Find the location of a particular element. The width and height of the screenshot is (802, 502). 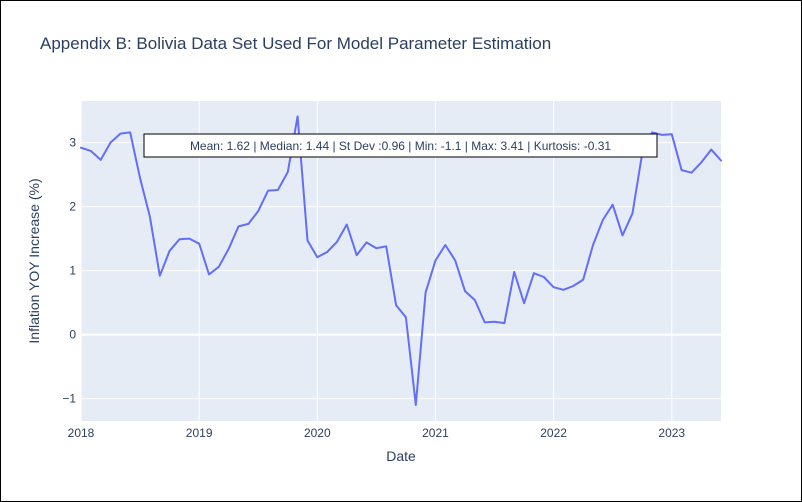

x-tick-label: 2019 is located at coordinates (199, 433).